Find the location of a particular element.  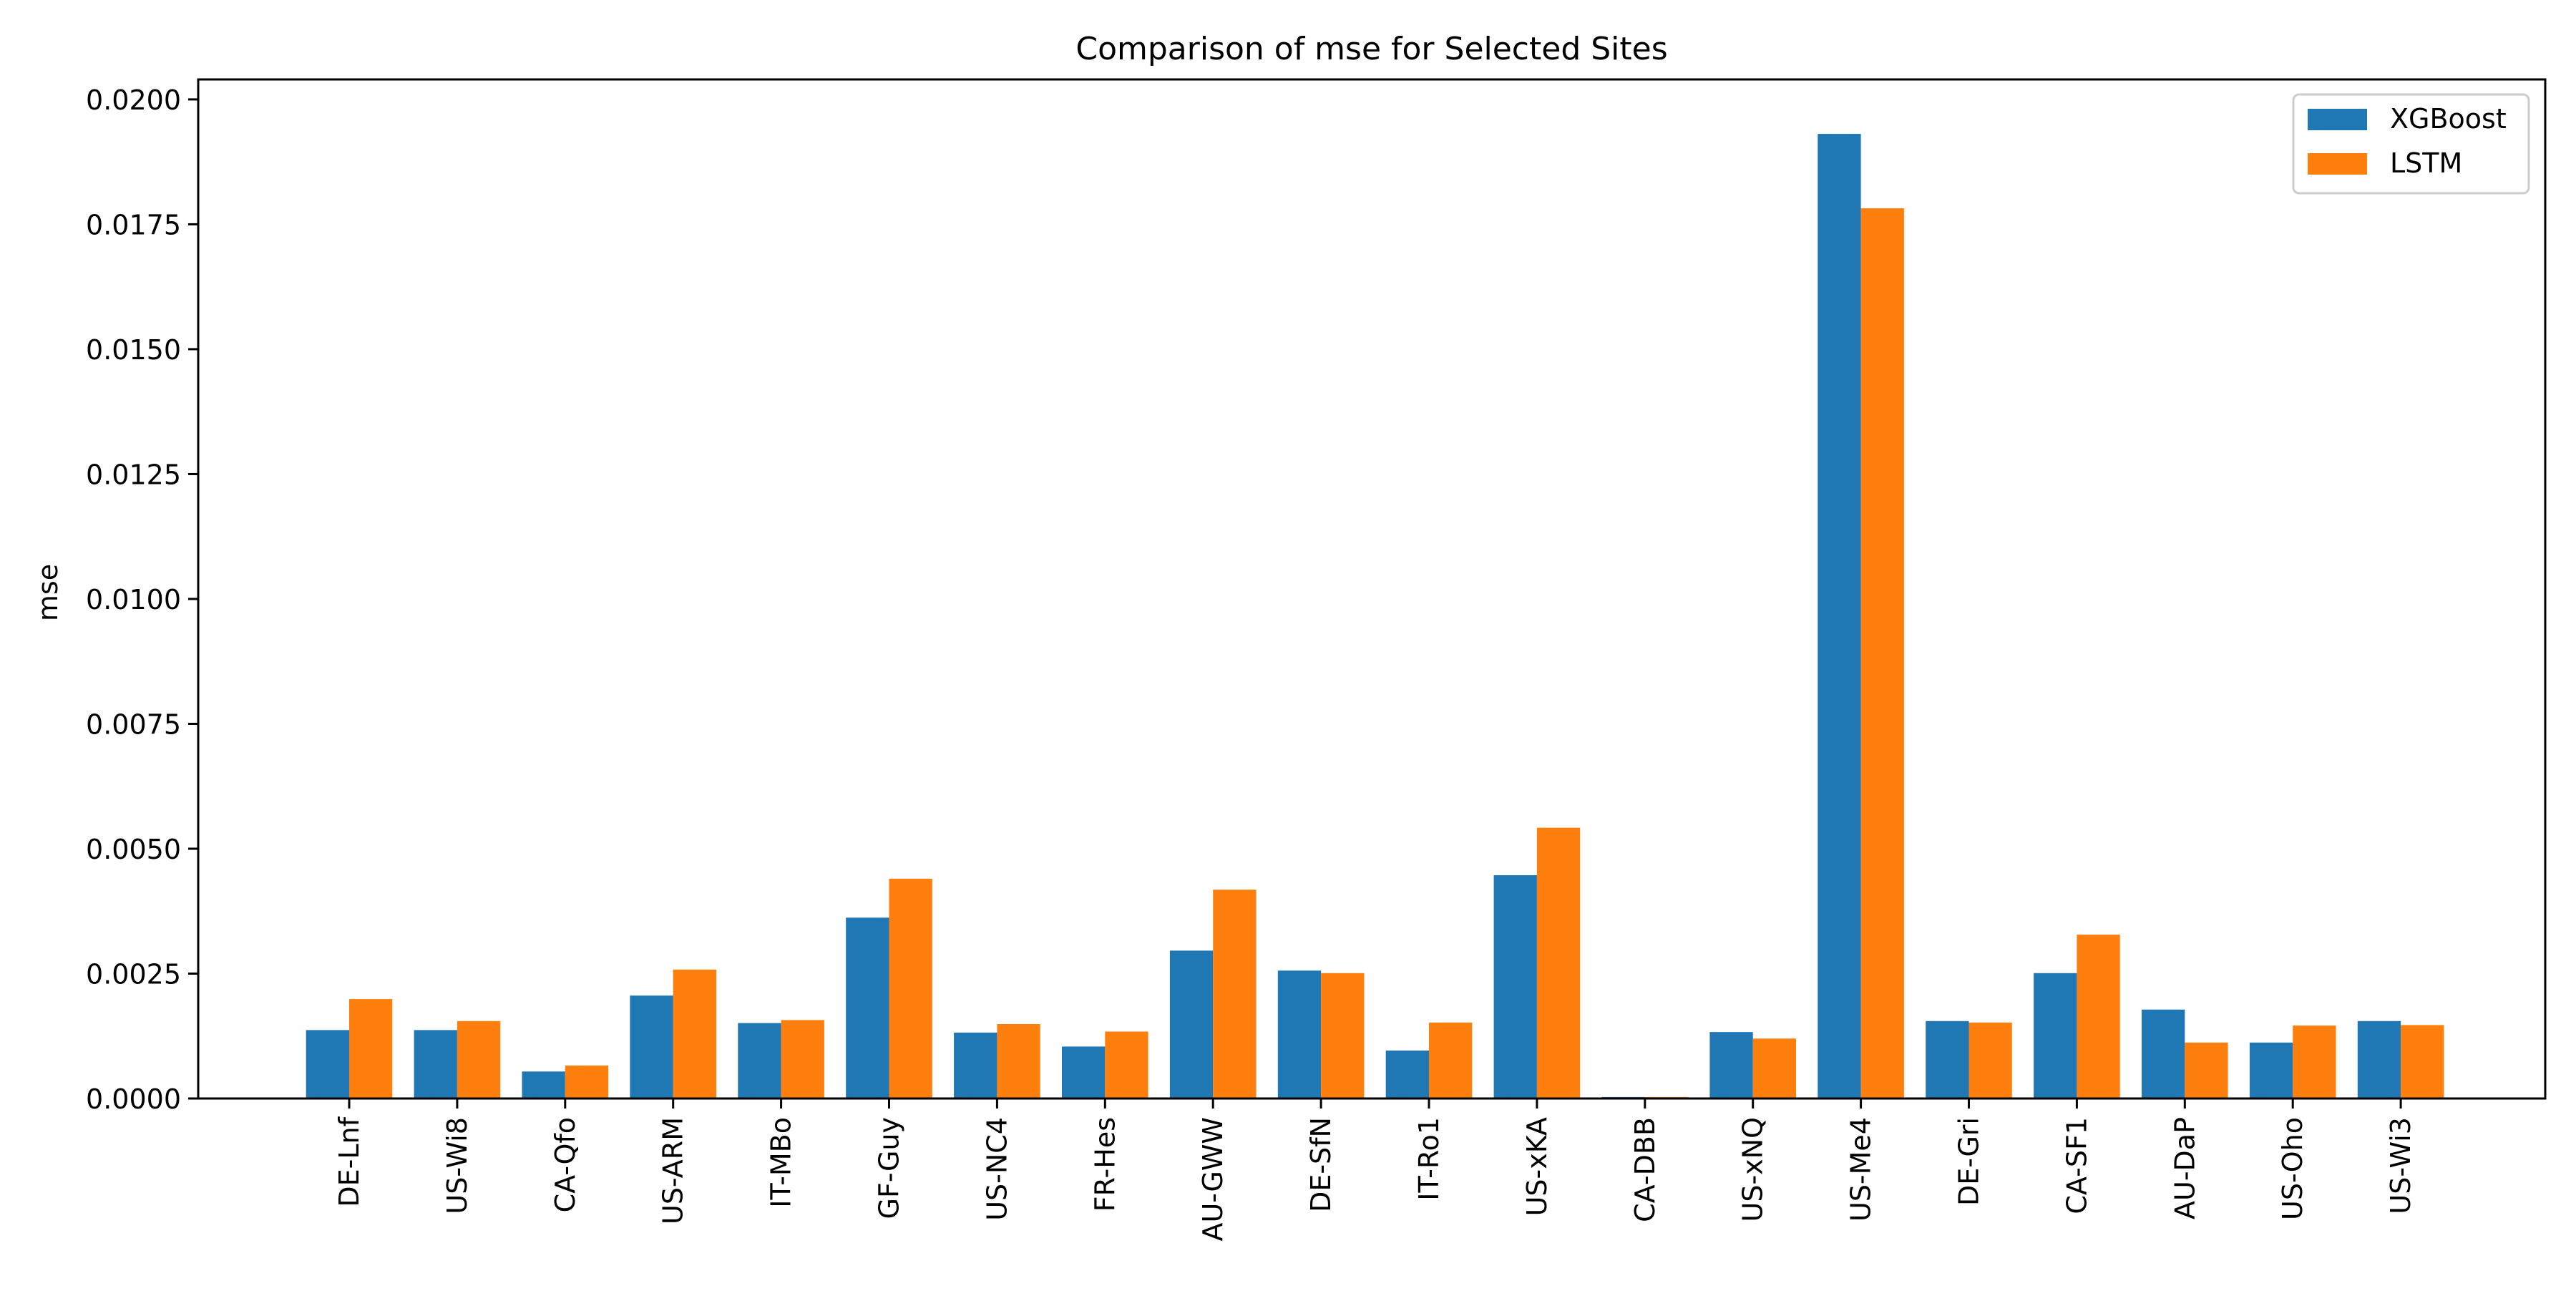

bar-xgboost-gf-guy is located at coordinates (867, 1007).